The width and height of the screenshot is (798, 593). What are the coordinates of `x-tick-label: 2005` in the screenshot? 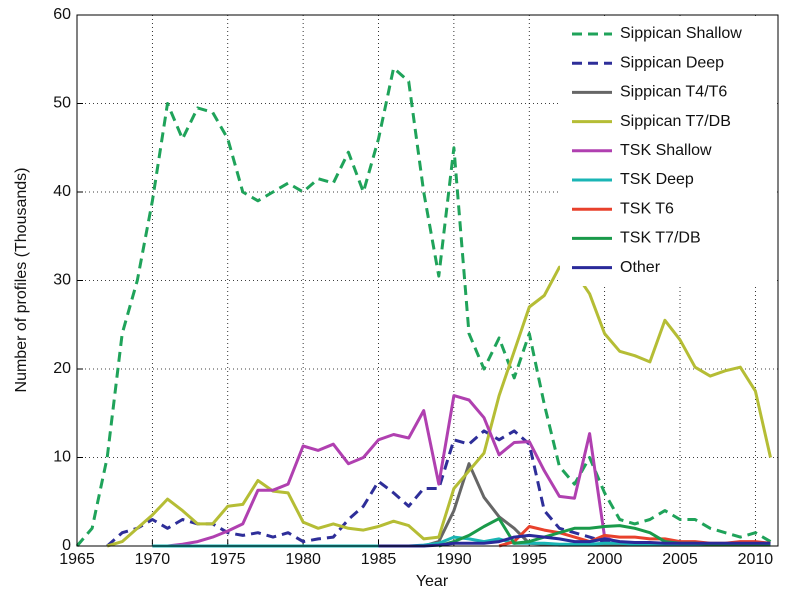 It's located at (680, 559).